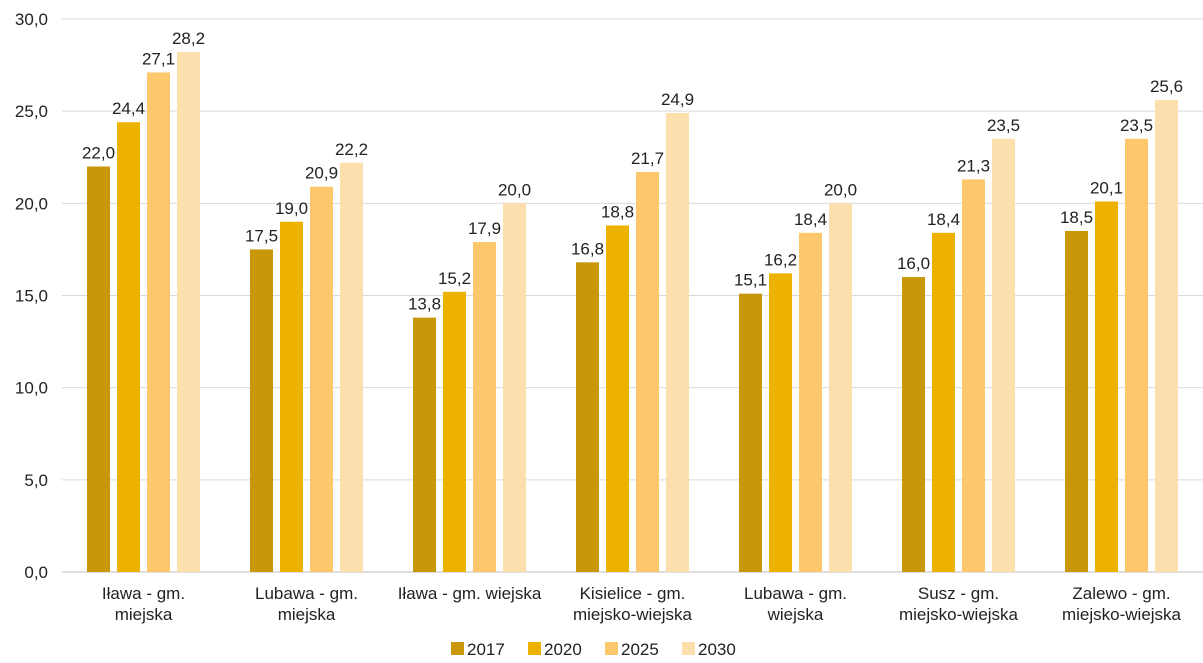 This screenshot has width=1203, height=663. What do you see at coordinates (1166, 86) in the screenshot?
I see `data-label: 25,6` at bounding box center [1166, 86].